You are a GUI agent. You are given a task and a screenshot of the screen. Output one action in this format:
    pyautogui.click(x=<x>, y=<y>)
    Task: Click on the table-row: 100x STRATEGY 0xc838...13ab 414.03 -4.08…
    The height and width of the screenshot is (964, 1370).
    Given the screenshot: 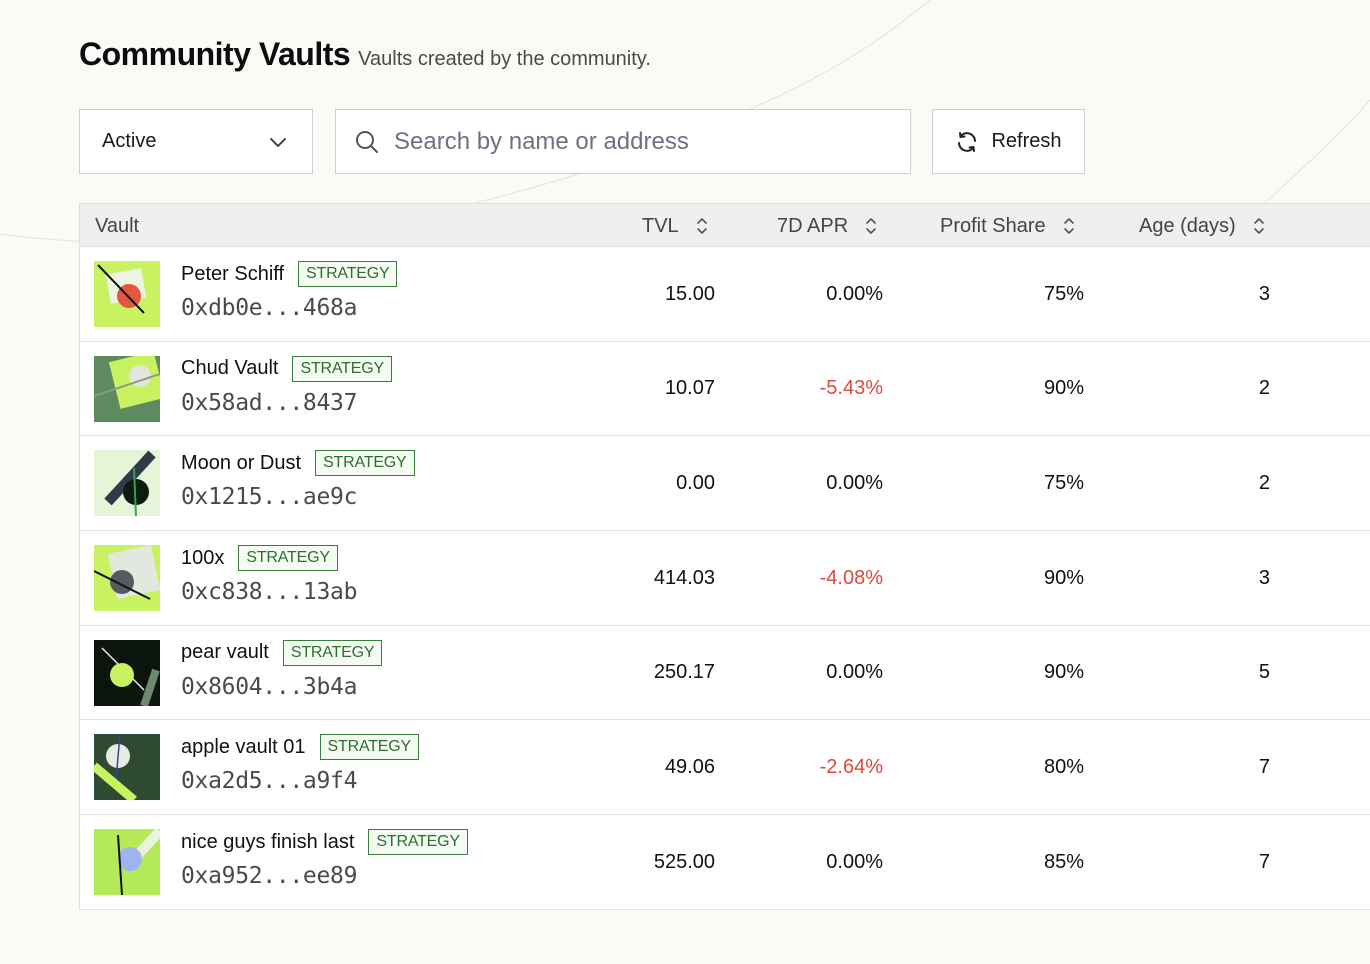 What is the action you would take?
    pyautogui.click(x=725, y=578)
    